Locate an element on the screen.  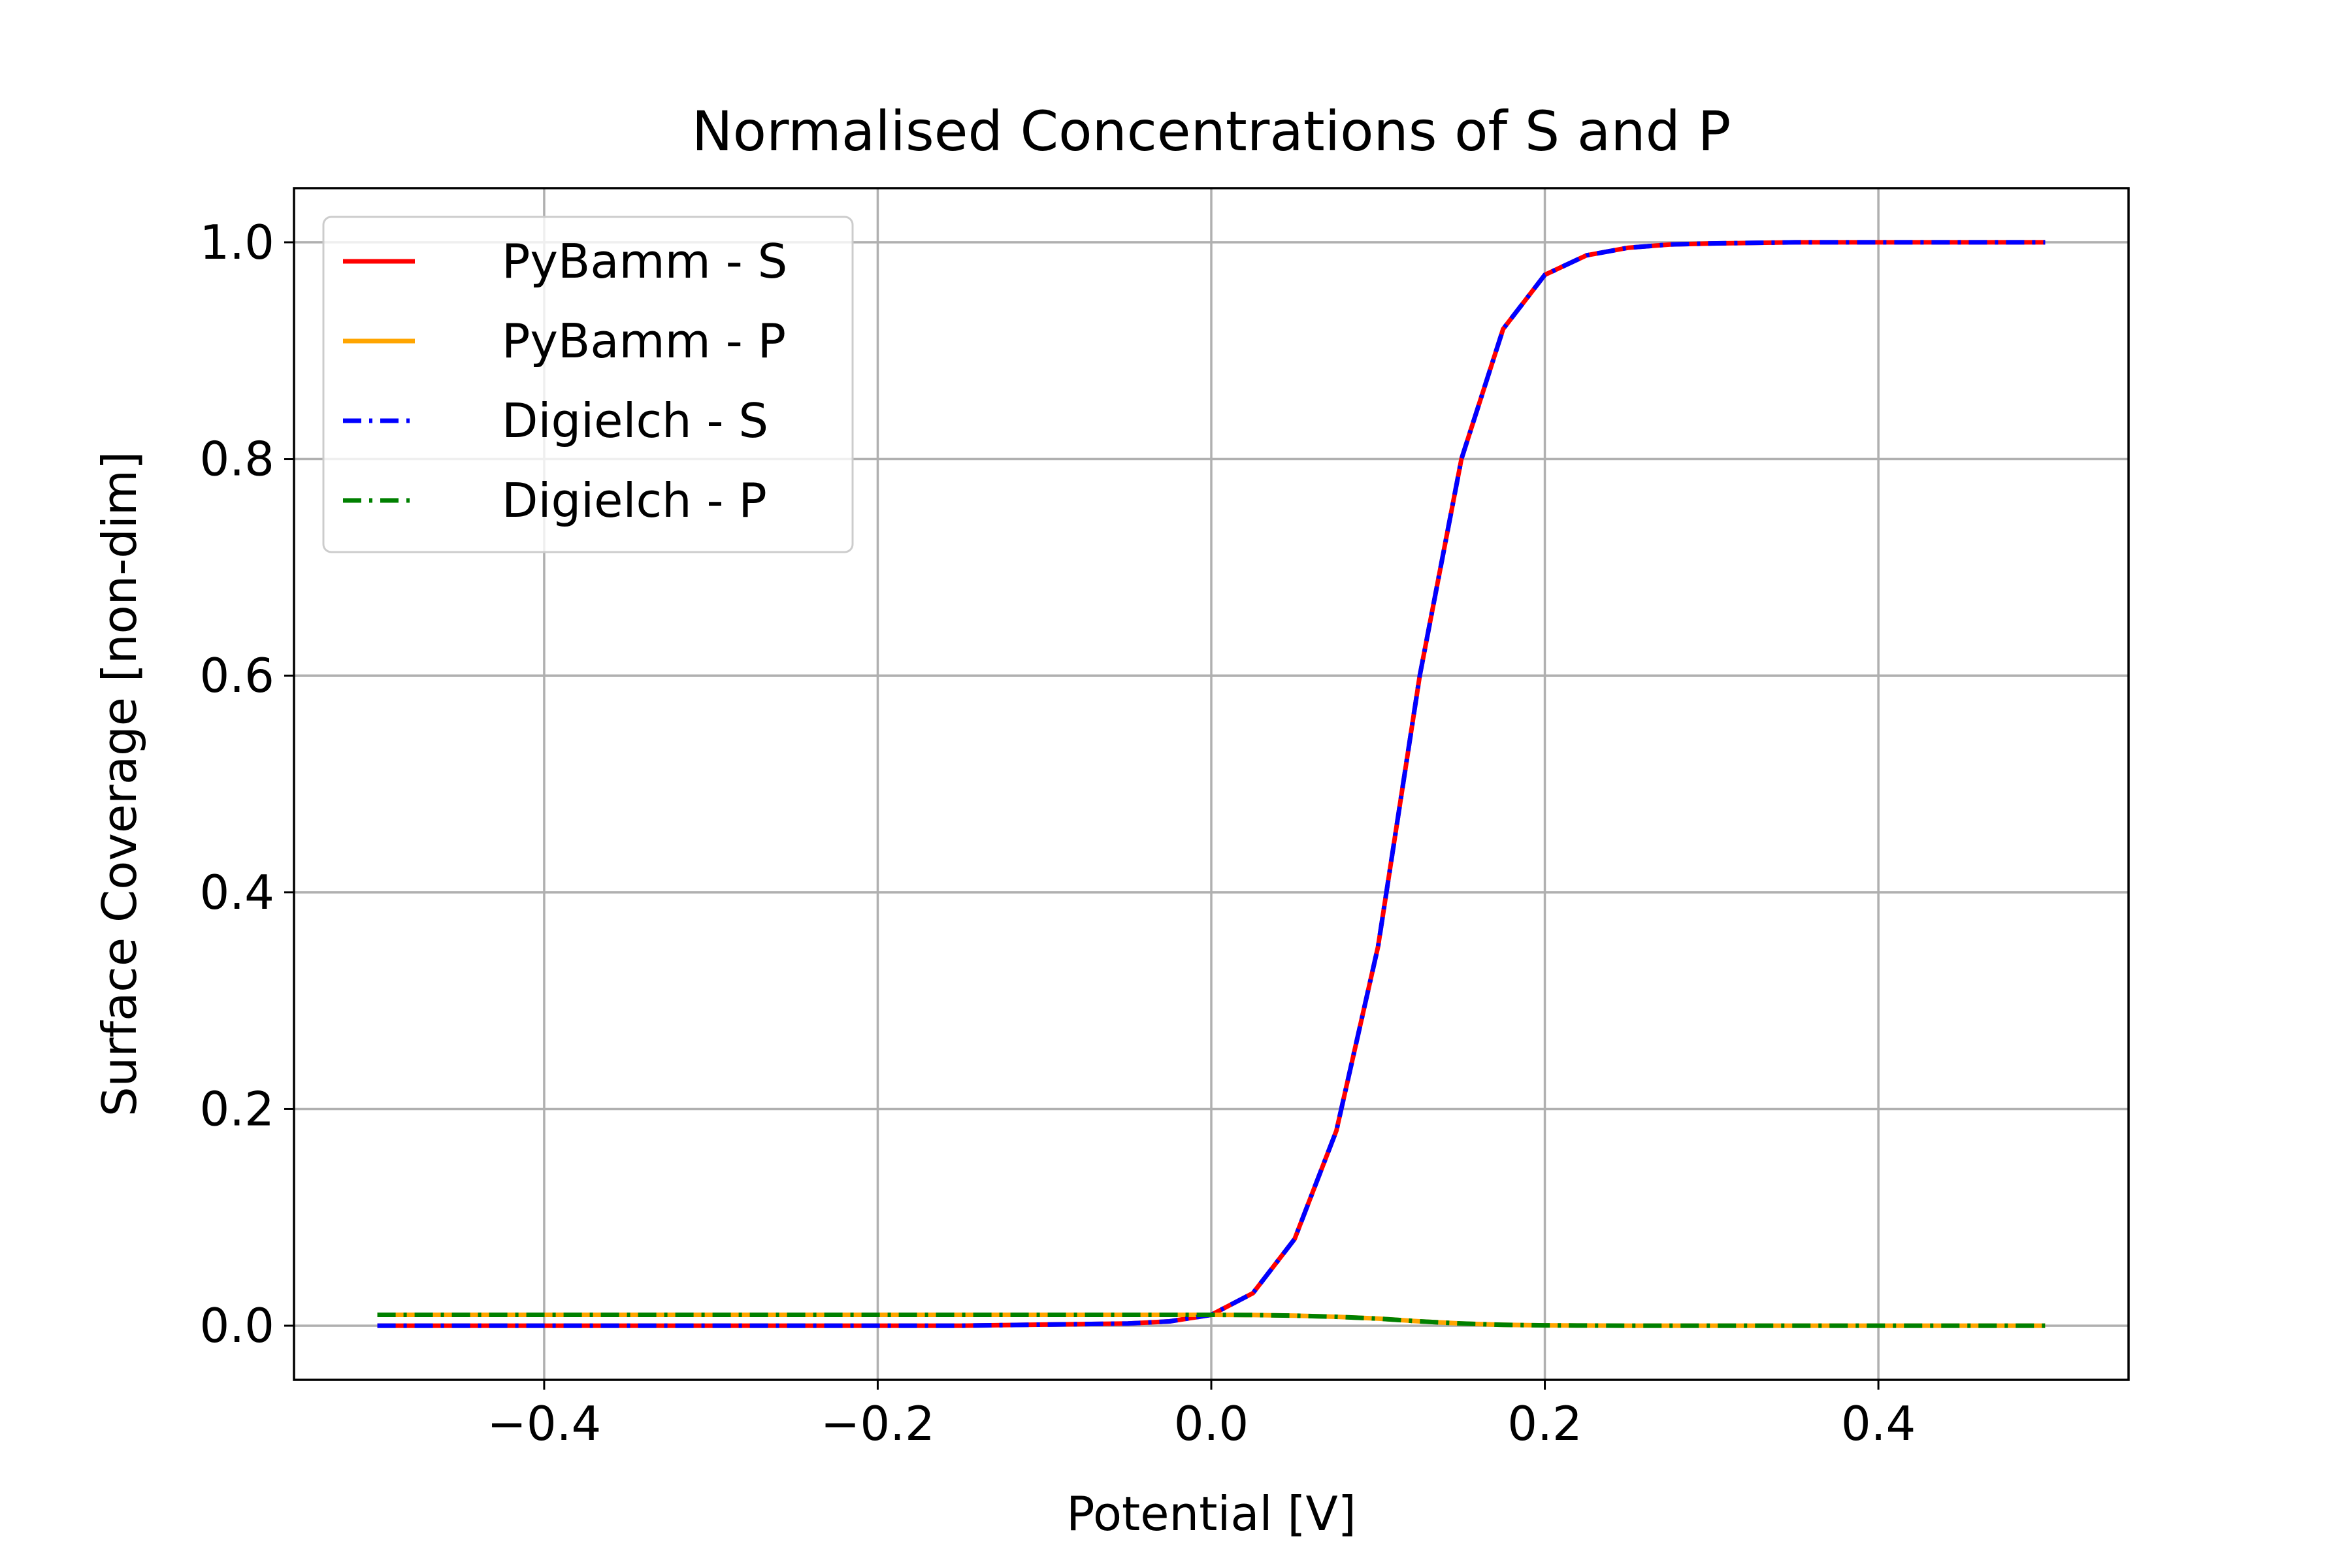
legend-label-2: PyBamm - P is located at coordinates (644, 341).